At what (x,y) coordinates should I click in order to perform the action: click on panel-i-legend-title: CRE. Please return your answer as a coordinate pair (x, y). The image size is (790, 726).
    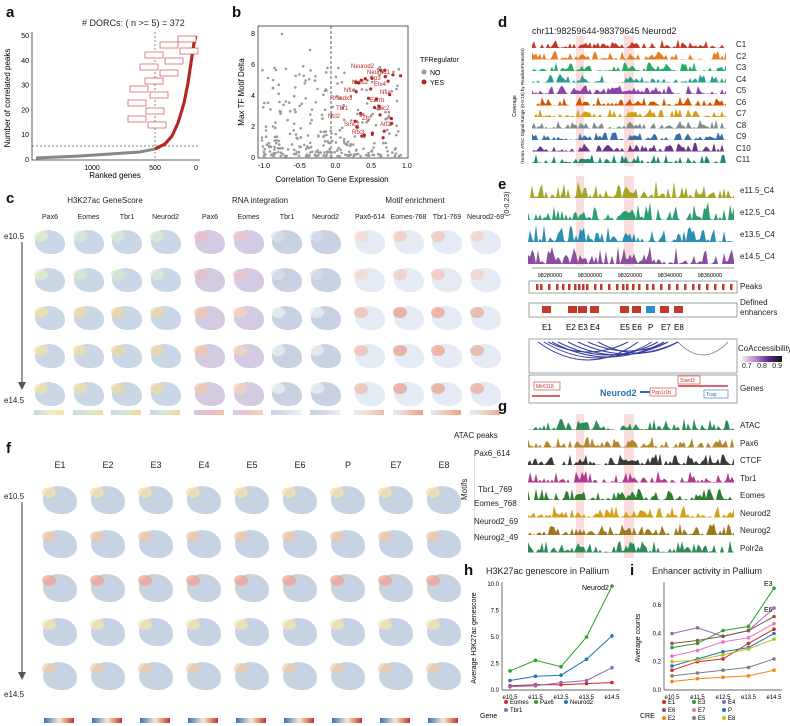
    Looking at the image, I should click on (647, 716).